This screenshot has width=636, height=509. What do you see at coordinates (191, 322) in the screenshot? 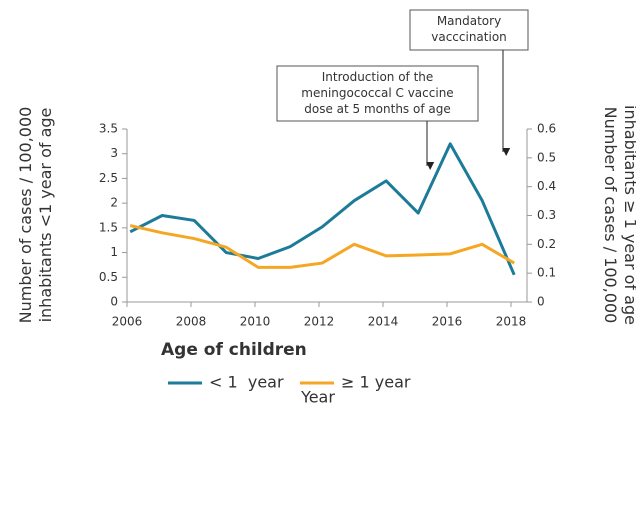
I see `x-tick-label: 2008` at bounding box center [191, 322].